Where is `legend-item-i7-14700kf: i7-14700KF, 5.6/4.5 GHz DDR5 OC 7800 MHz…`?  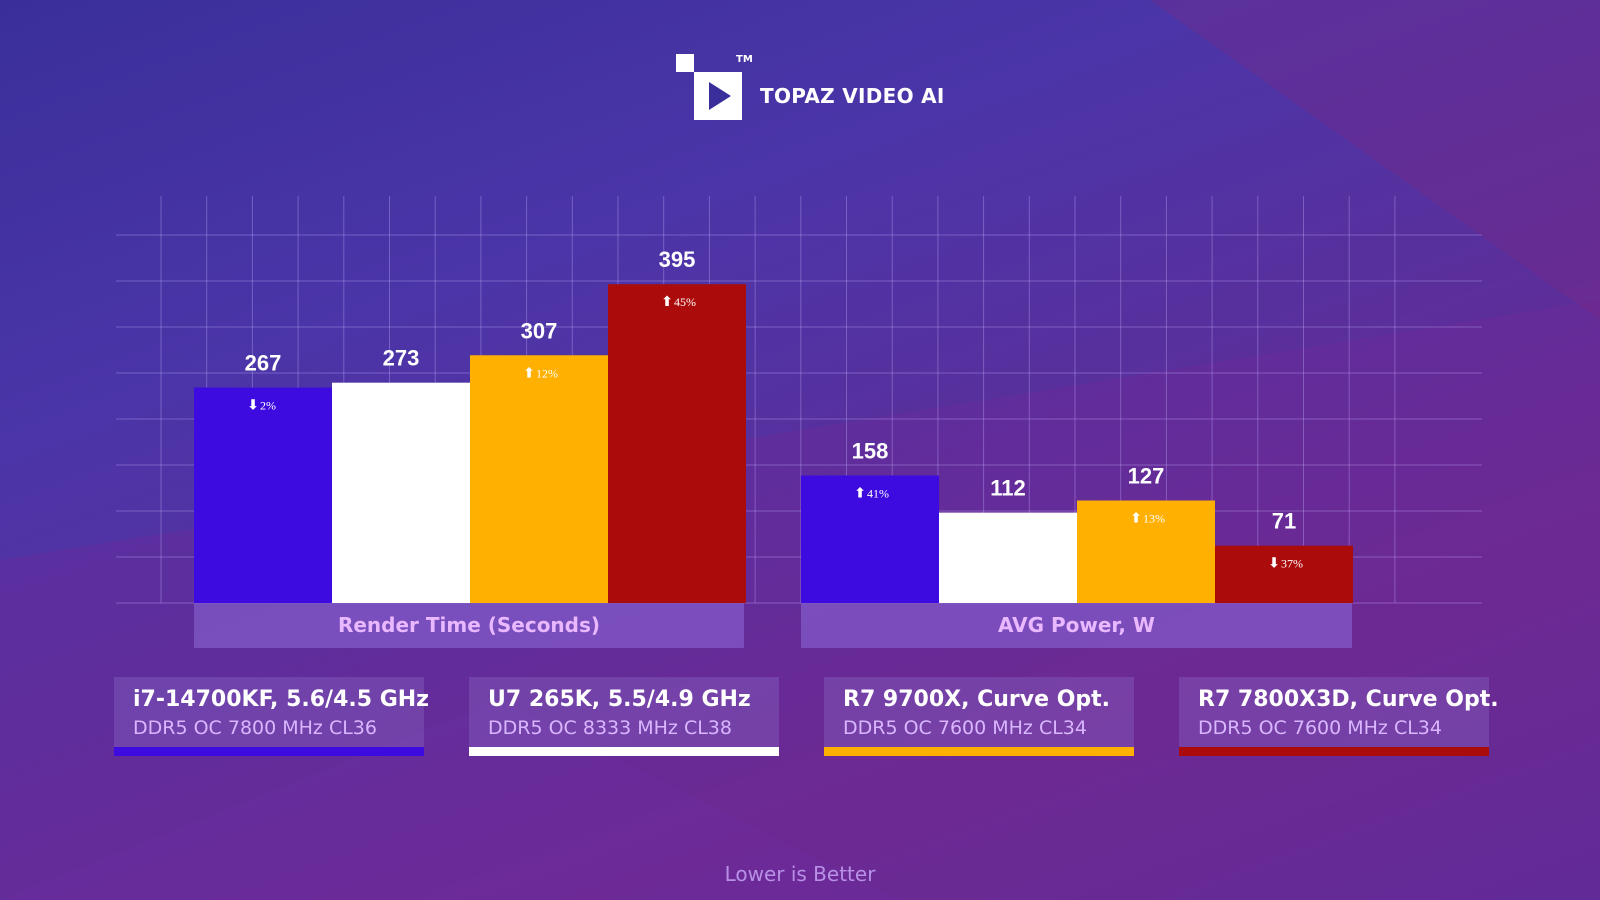
legend-item-i7-14700kf: i7-14700KF, 5.6/4.5 GHz DDR5 OC 7800 MHz… is located at coordinates (271, 716).